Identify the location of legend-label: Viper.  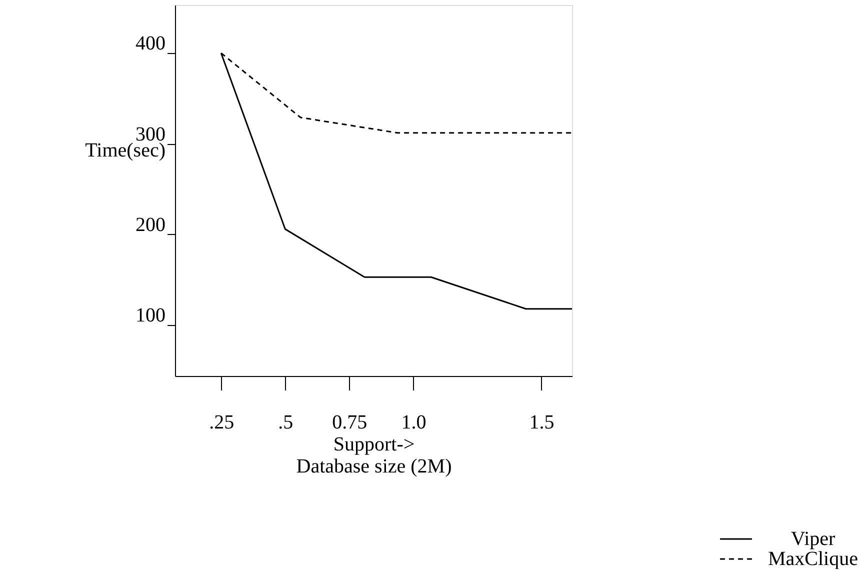
(813, 539).